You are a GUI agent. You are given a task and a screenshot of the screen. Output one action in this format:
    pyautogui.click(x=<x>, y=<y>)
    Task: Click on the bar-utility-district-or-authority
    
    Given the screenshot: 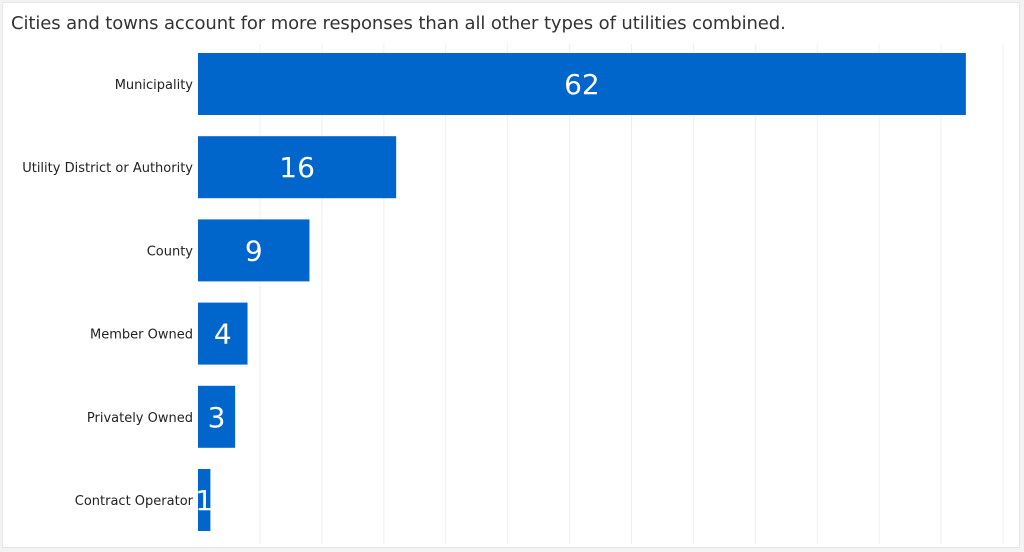 What is the action you would take?
    pyautogui.click(x=297, y=167)
    